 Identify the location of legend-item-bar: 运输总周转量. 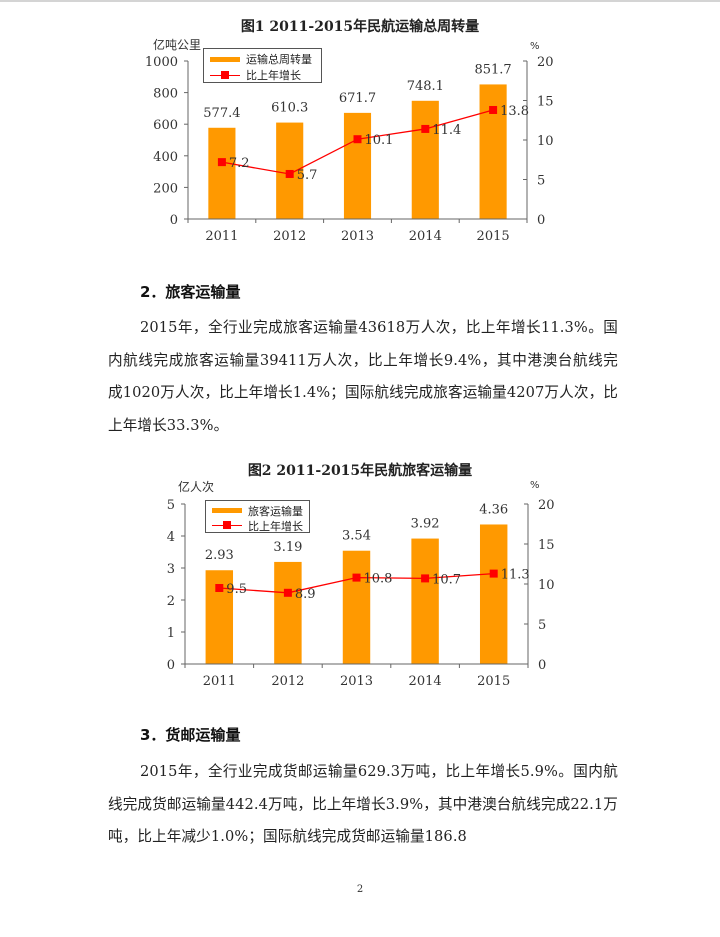
(262, 59).